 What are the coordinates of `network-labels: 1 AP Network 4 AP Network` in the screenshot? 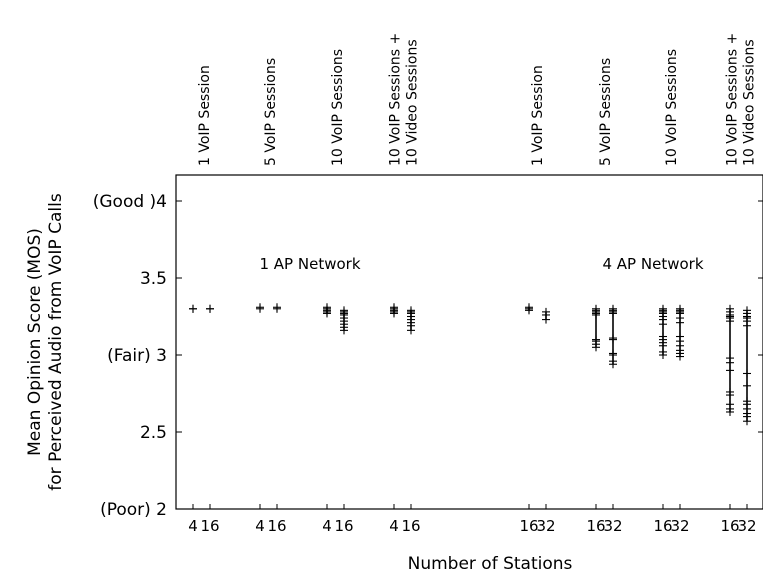 It's located at (481, 264).